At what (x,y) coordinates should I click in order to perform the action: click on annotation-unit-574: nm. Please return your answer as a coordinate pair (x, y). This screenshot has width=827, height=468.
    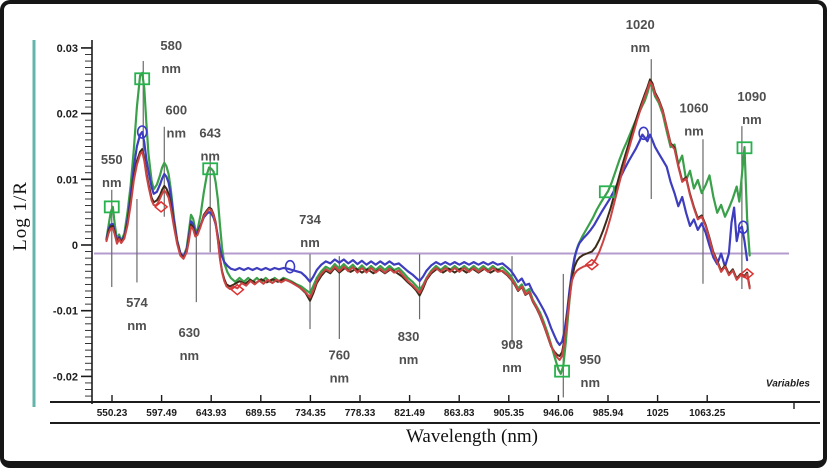
    Looking at the image, I should click on (137, 325).